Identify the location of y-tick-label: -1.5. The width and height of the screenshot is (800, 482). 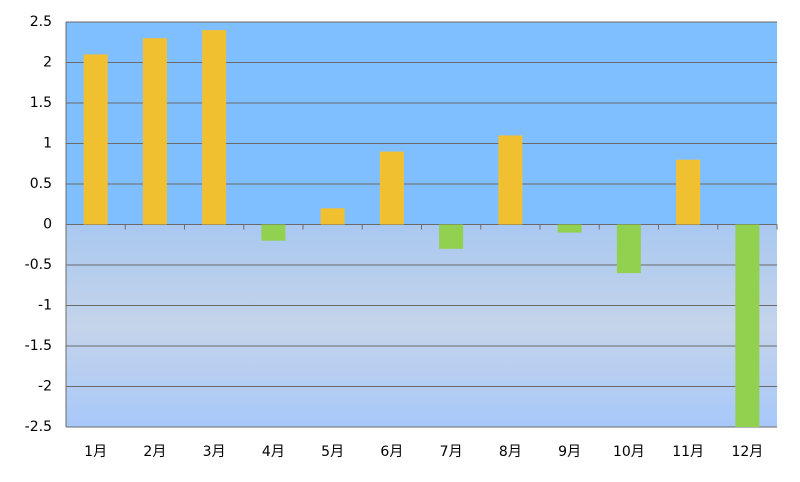
(38, 346).